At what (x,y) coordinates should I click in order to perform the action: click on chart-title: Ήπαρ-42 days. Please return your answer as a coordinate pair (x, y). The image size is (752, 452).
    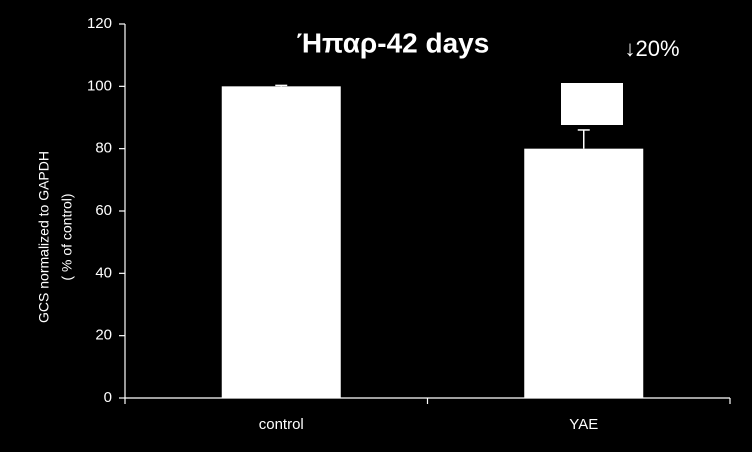
    Looking at the image, I should click on (393, 42).